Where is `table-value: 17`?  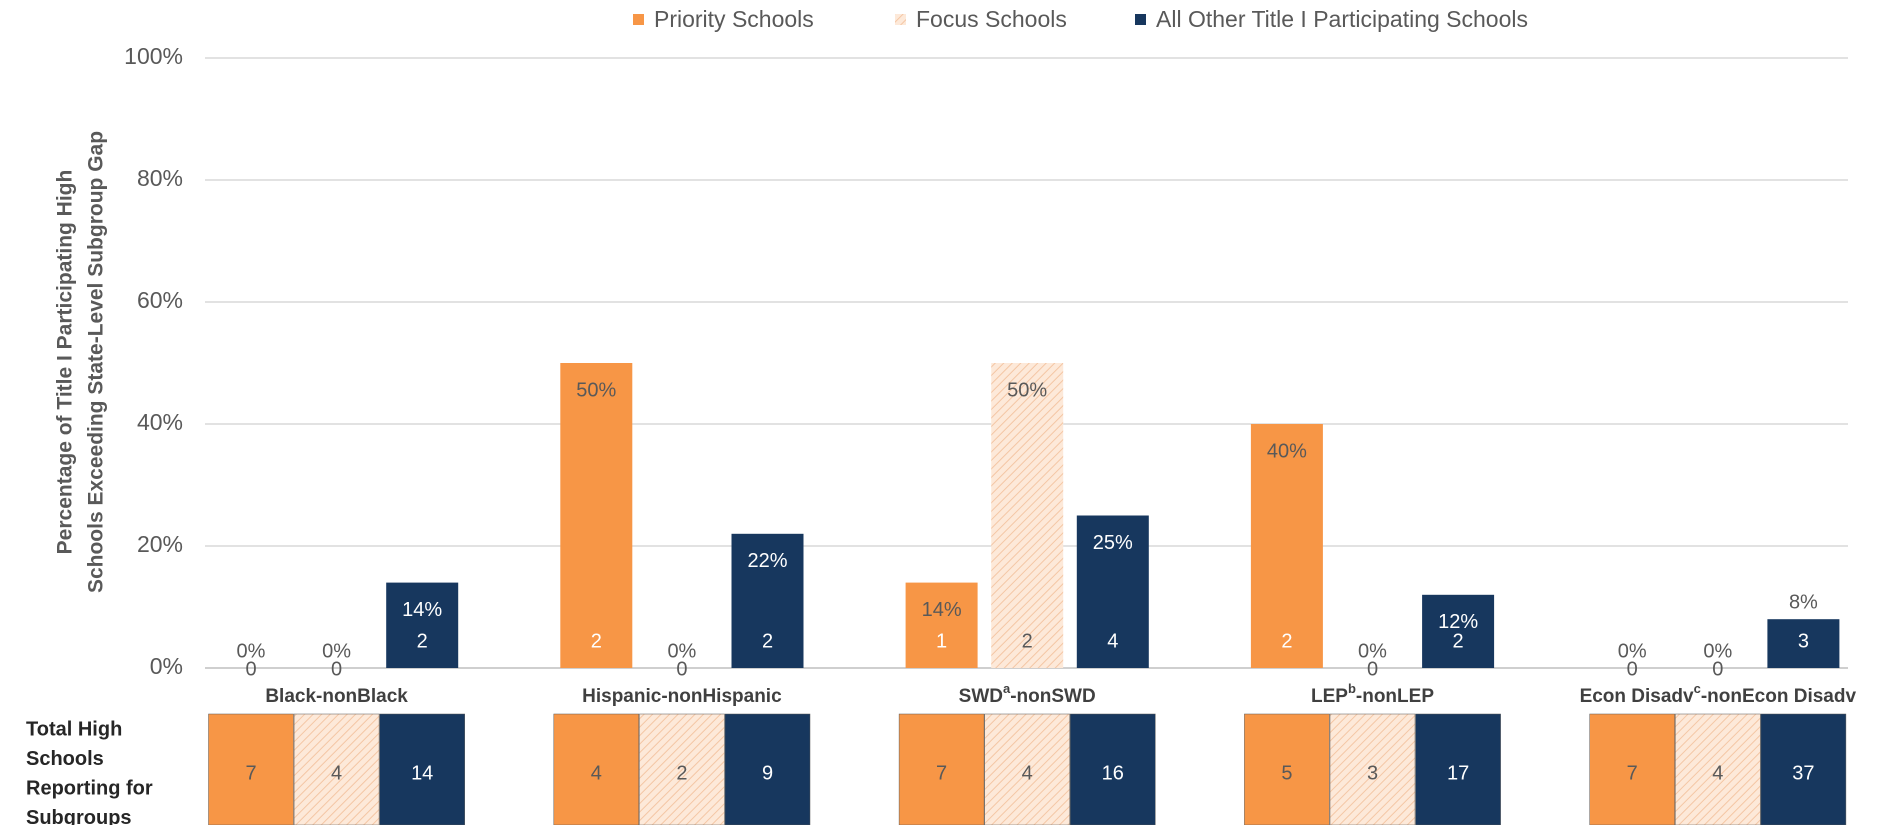 table-value: 17 is located at coordinates (1458, 773).